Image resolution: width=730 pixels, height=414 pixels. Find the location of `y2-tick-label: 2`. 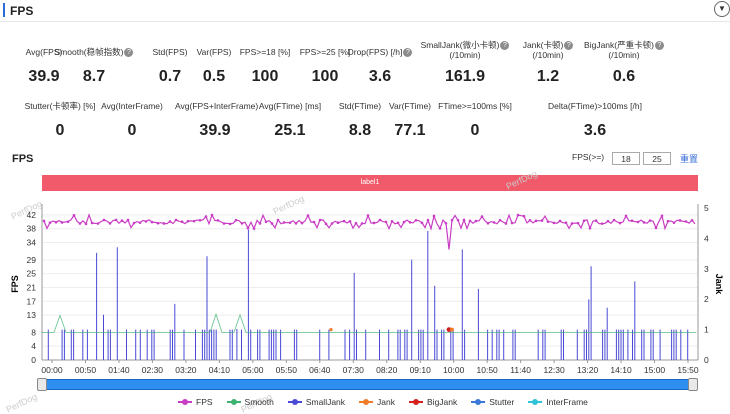

y2-tick-label: 2 is located at coordinates (706, 299).